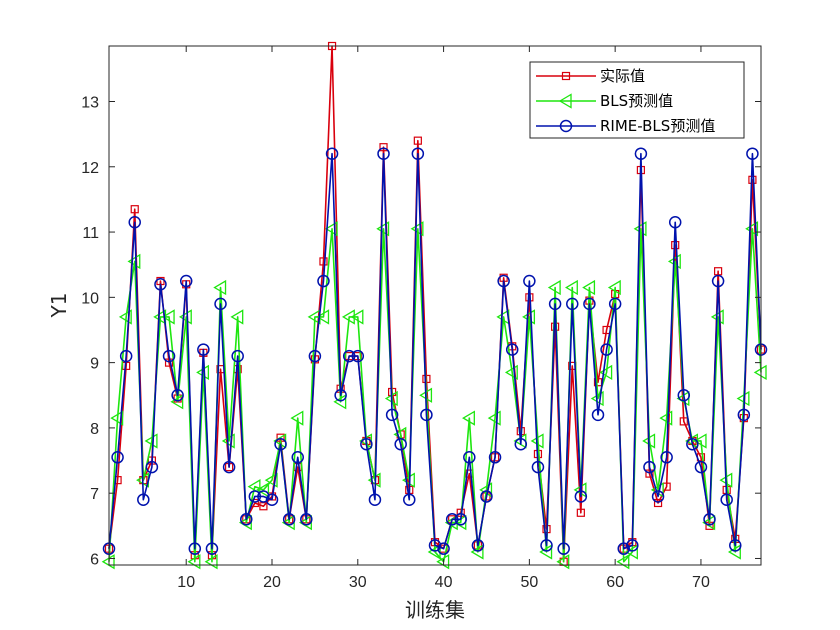  I want to click on x-tick-label: 20, so click(272, 582).